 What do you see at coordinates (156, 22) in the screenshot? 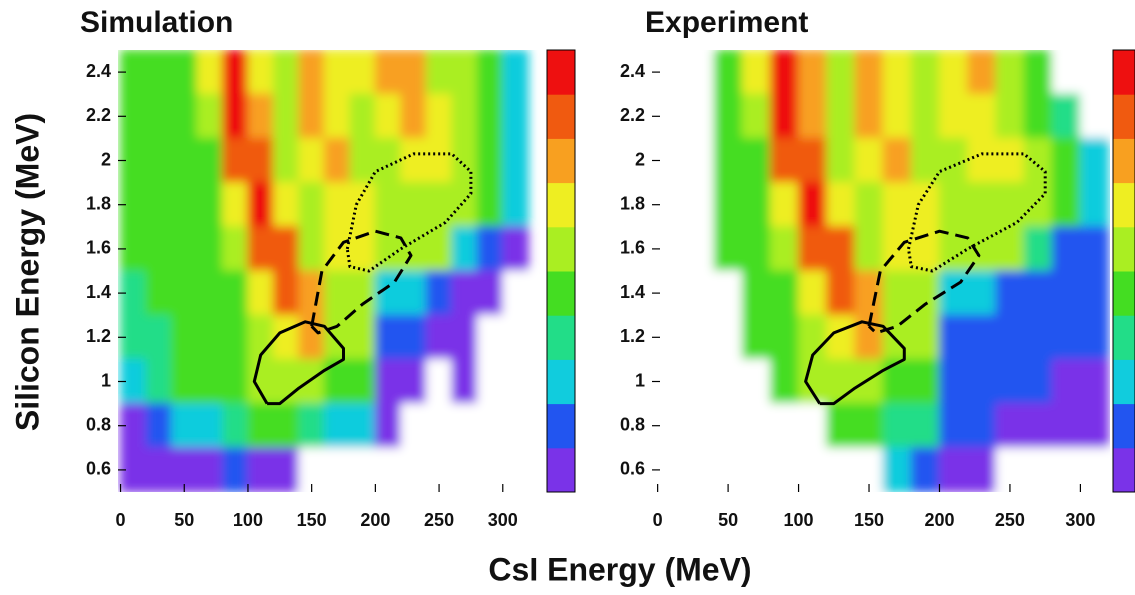
I see `panel-title: Simulation` at bounding box center [156, 22].